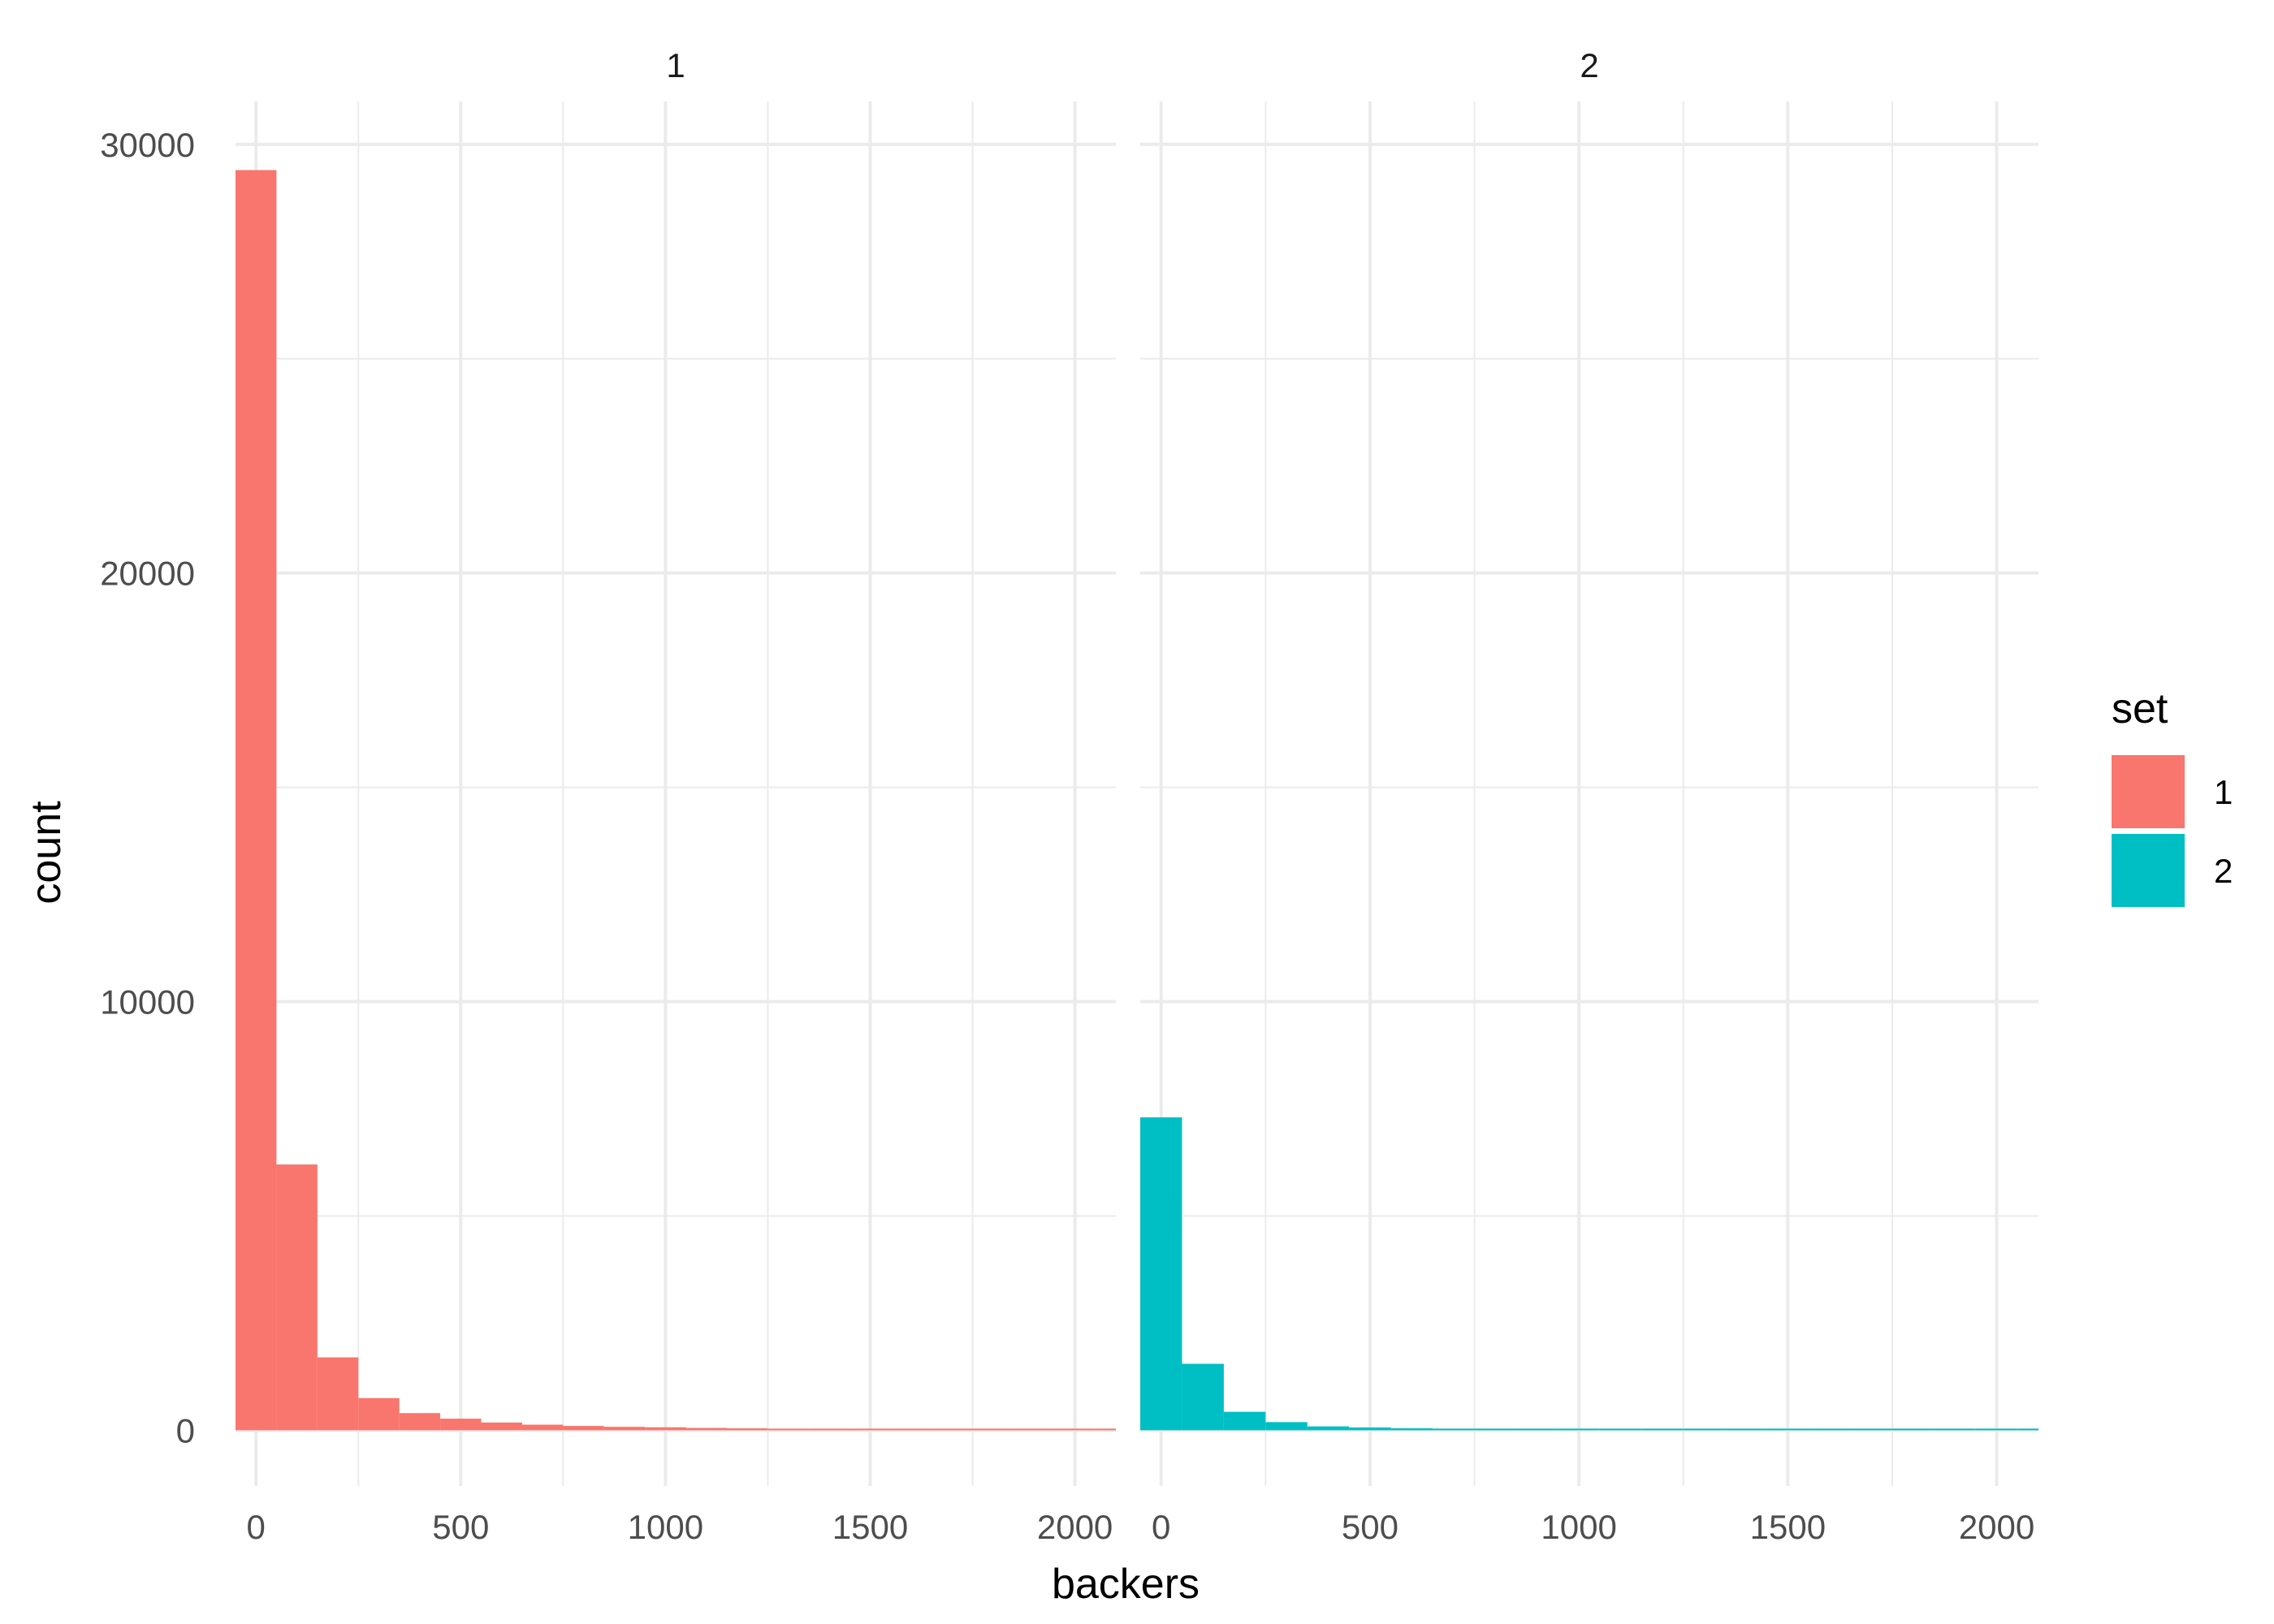 The image size is (2274, 1624). Describe the element at coordinates (1589, 65) in the screenshot. I see `facet-strip-label: 2` at that location.